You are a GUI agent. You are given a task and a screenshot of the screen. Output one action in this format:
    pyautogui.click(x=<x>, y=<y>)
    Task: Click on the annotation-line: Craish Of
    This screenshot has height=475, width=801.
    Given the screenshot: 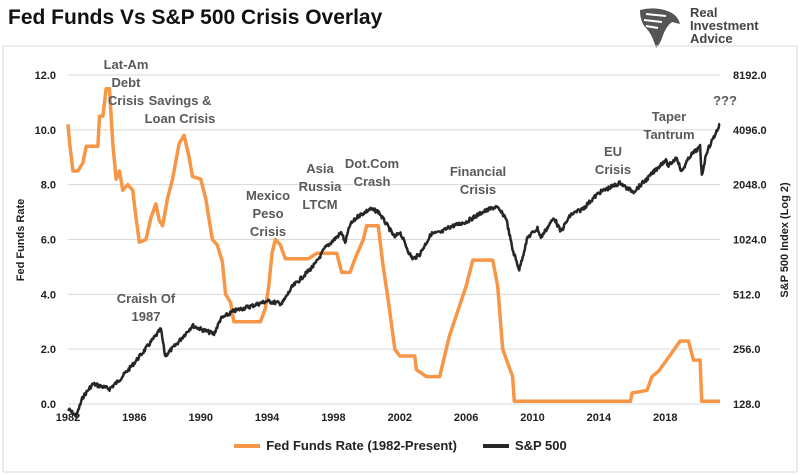 What is the action you would take?
    pyautogui.click(x=146, y=298)
    